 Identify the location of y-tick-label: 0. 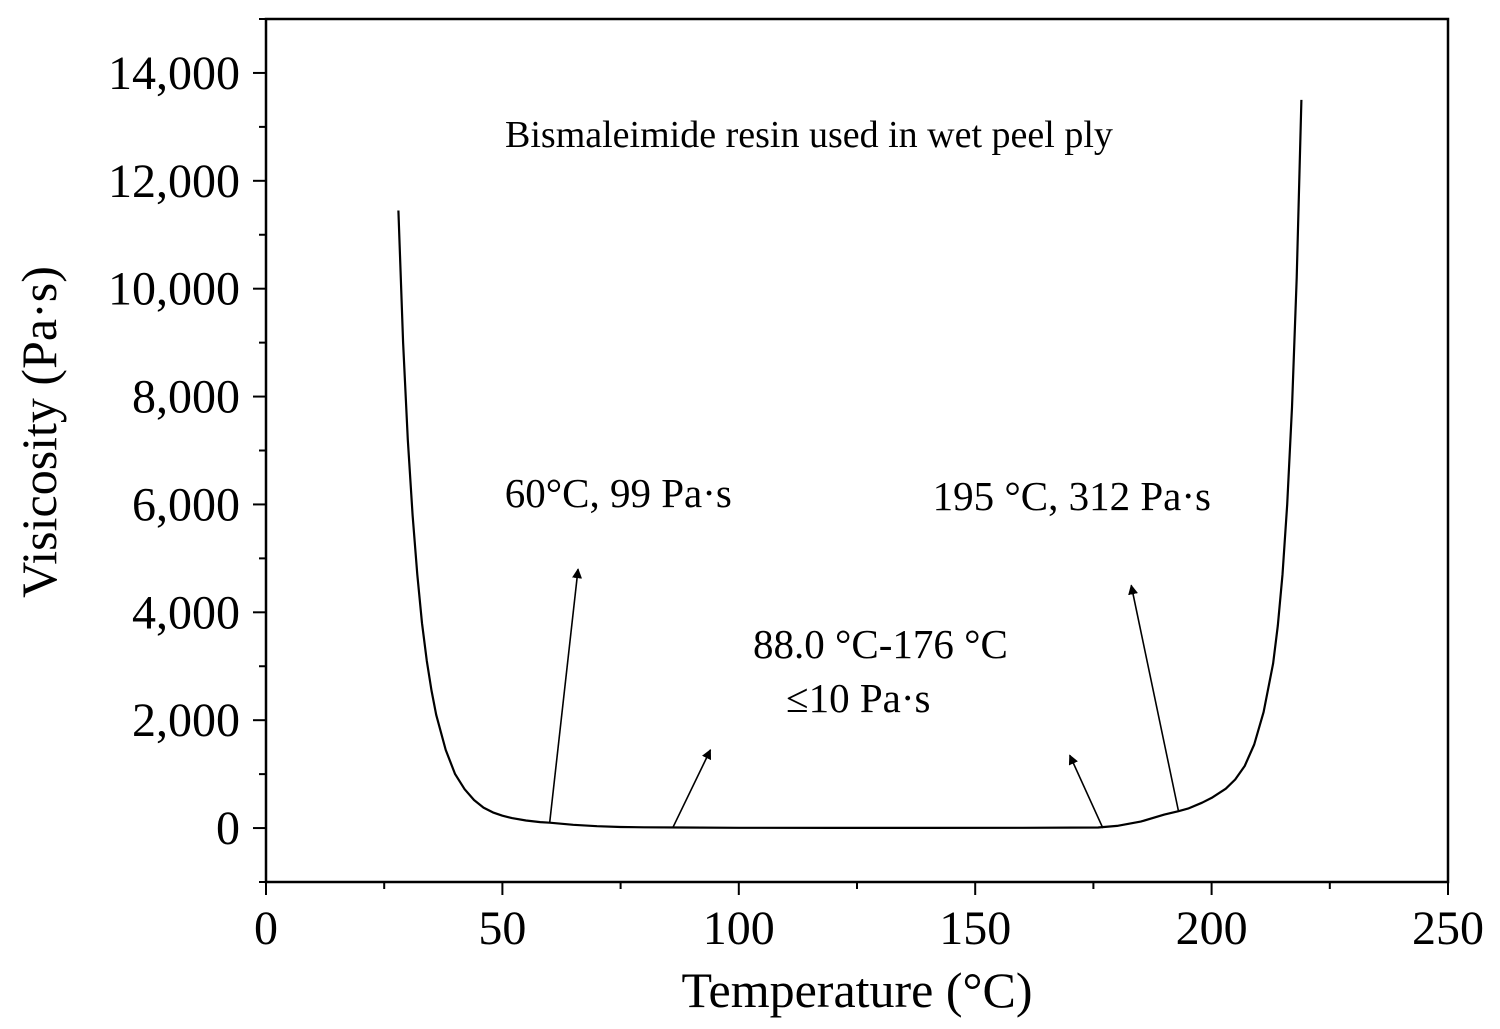
(228, 828).